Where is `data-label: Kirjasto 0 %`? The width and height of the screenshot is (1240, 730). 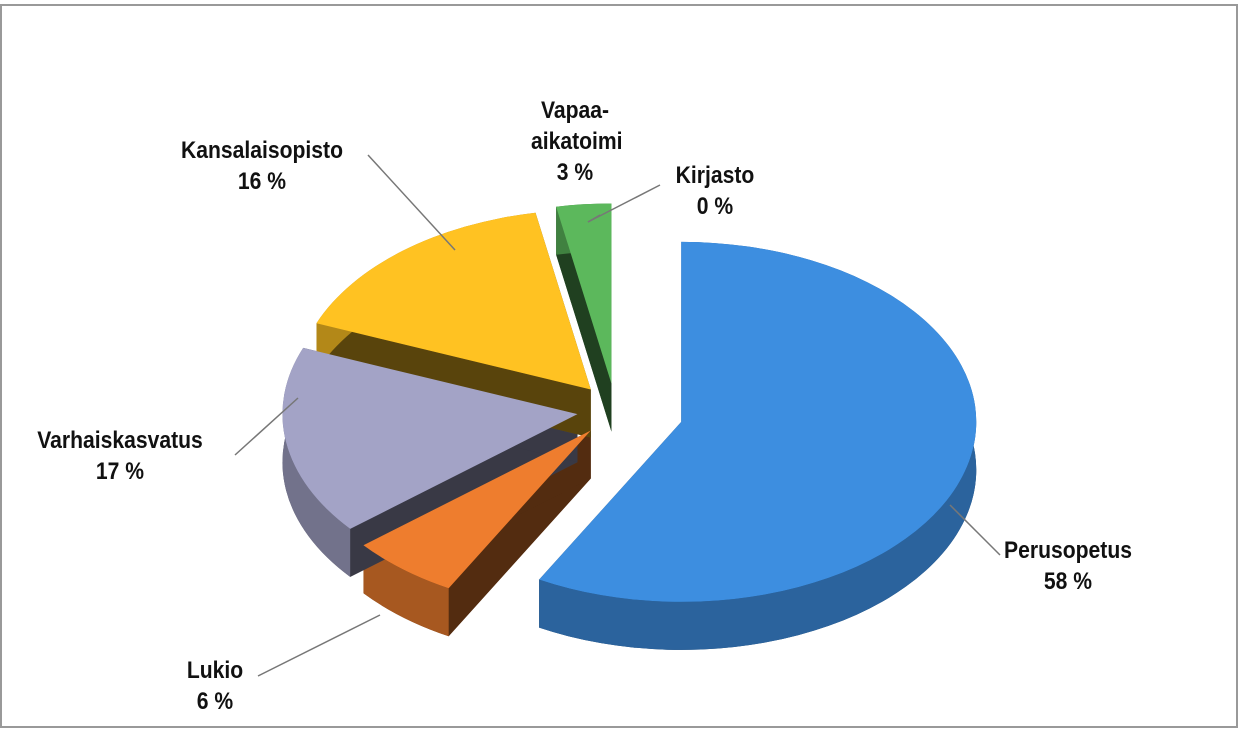
data-label: Kirjasto 0 % is located at coordinates (715, 191).